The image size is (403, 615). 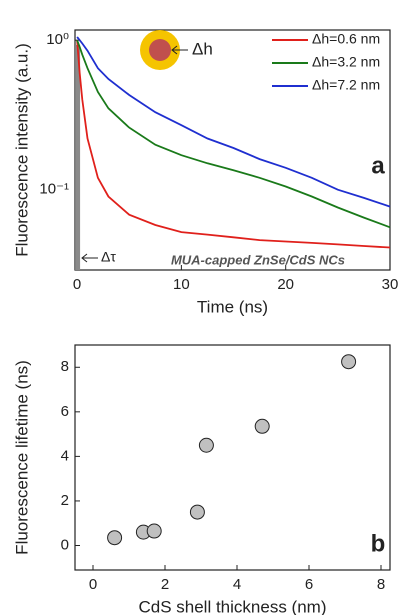 I want to click on panel-label: a, so click(x=378, y=165).